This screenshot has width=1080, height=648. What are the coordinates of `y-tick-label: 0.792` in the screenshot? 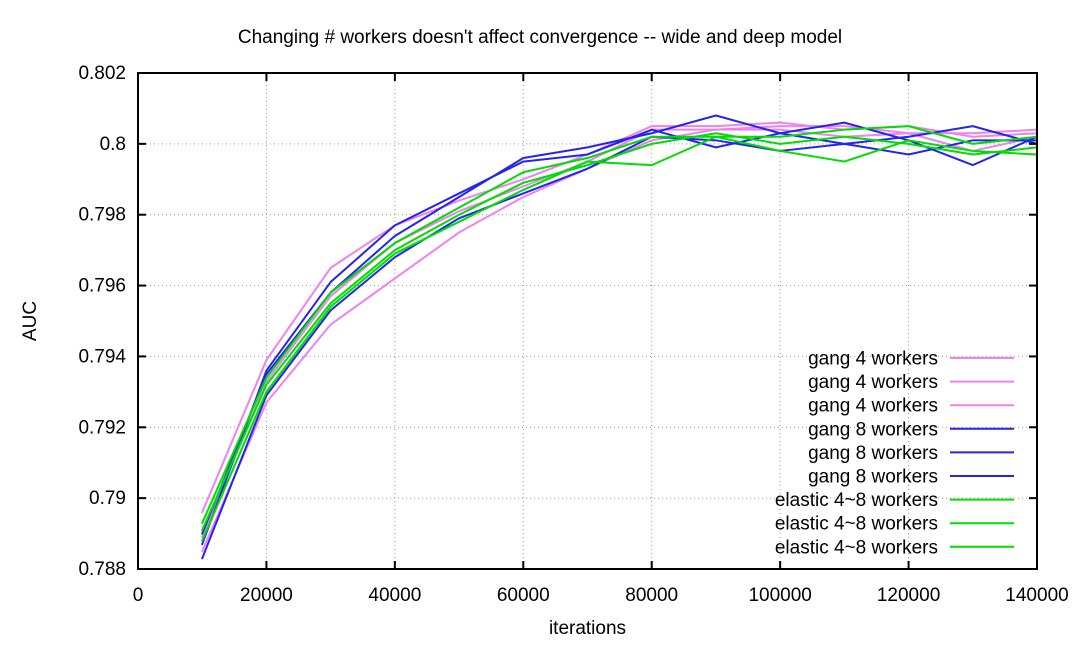 It's located at (102, 427).